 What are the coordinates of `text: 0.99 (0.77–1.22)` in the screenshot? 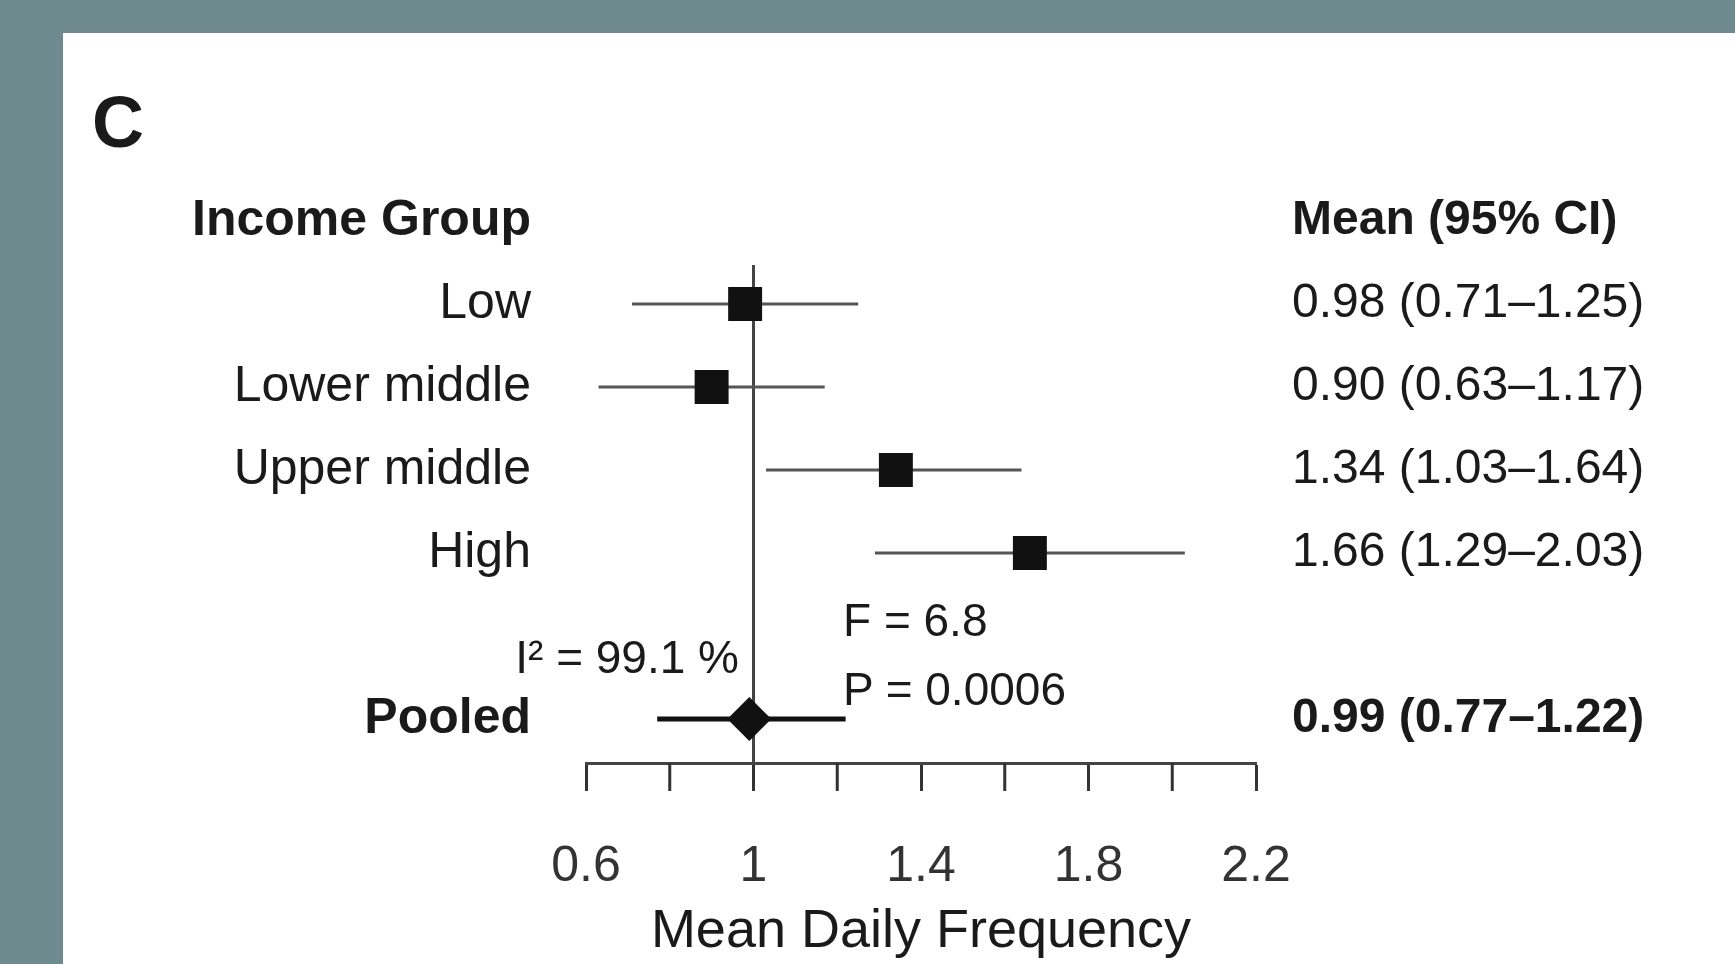 It's located at (1468, 716).